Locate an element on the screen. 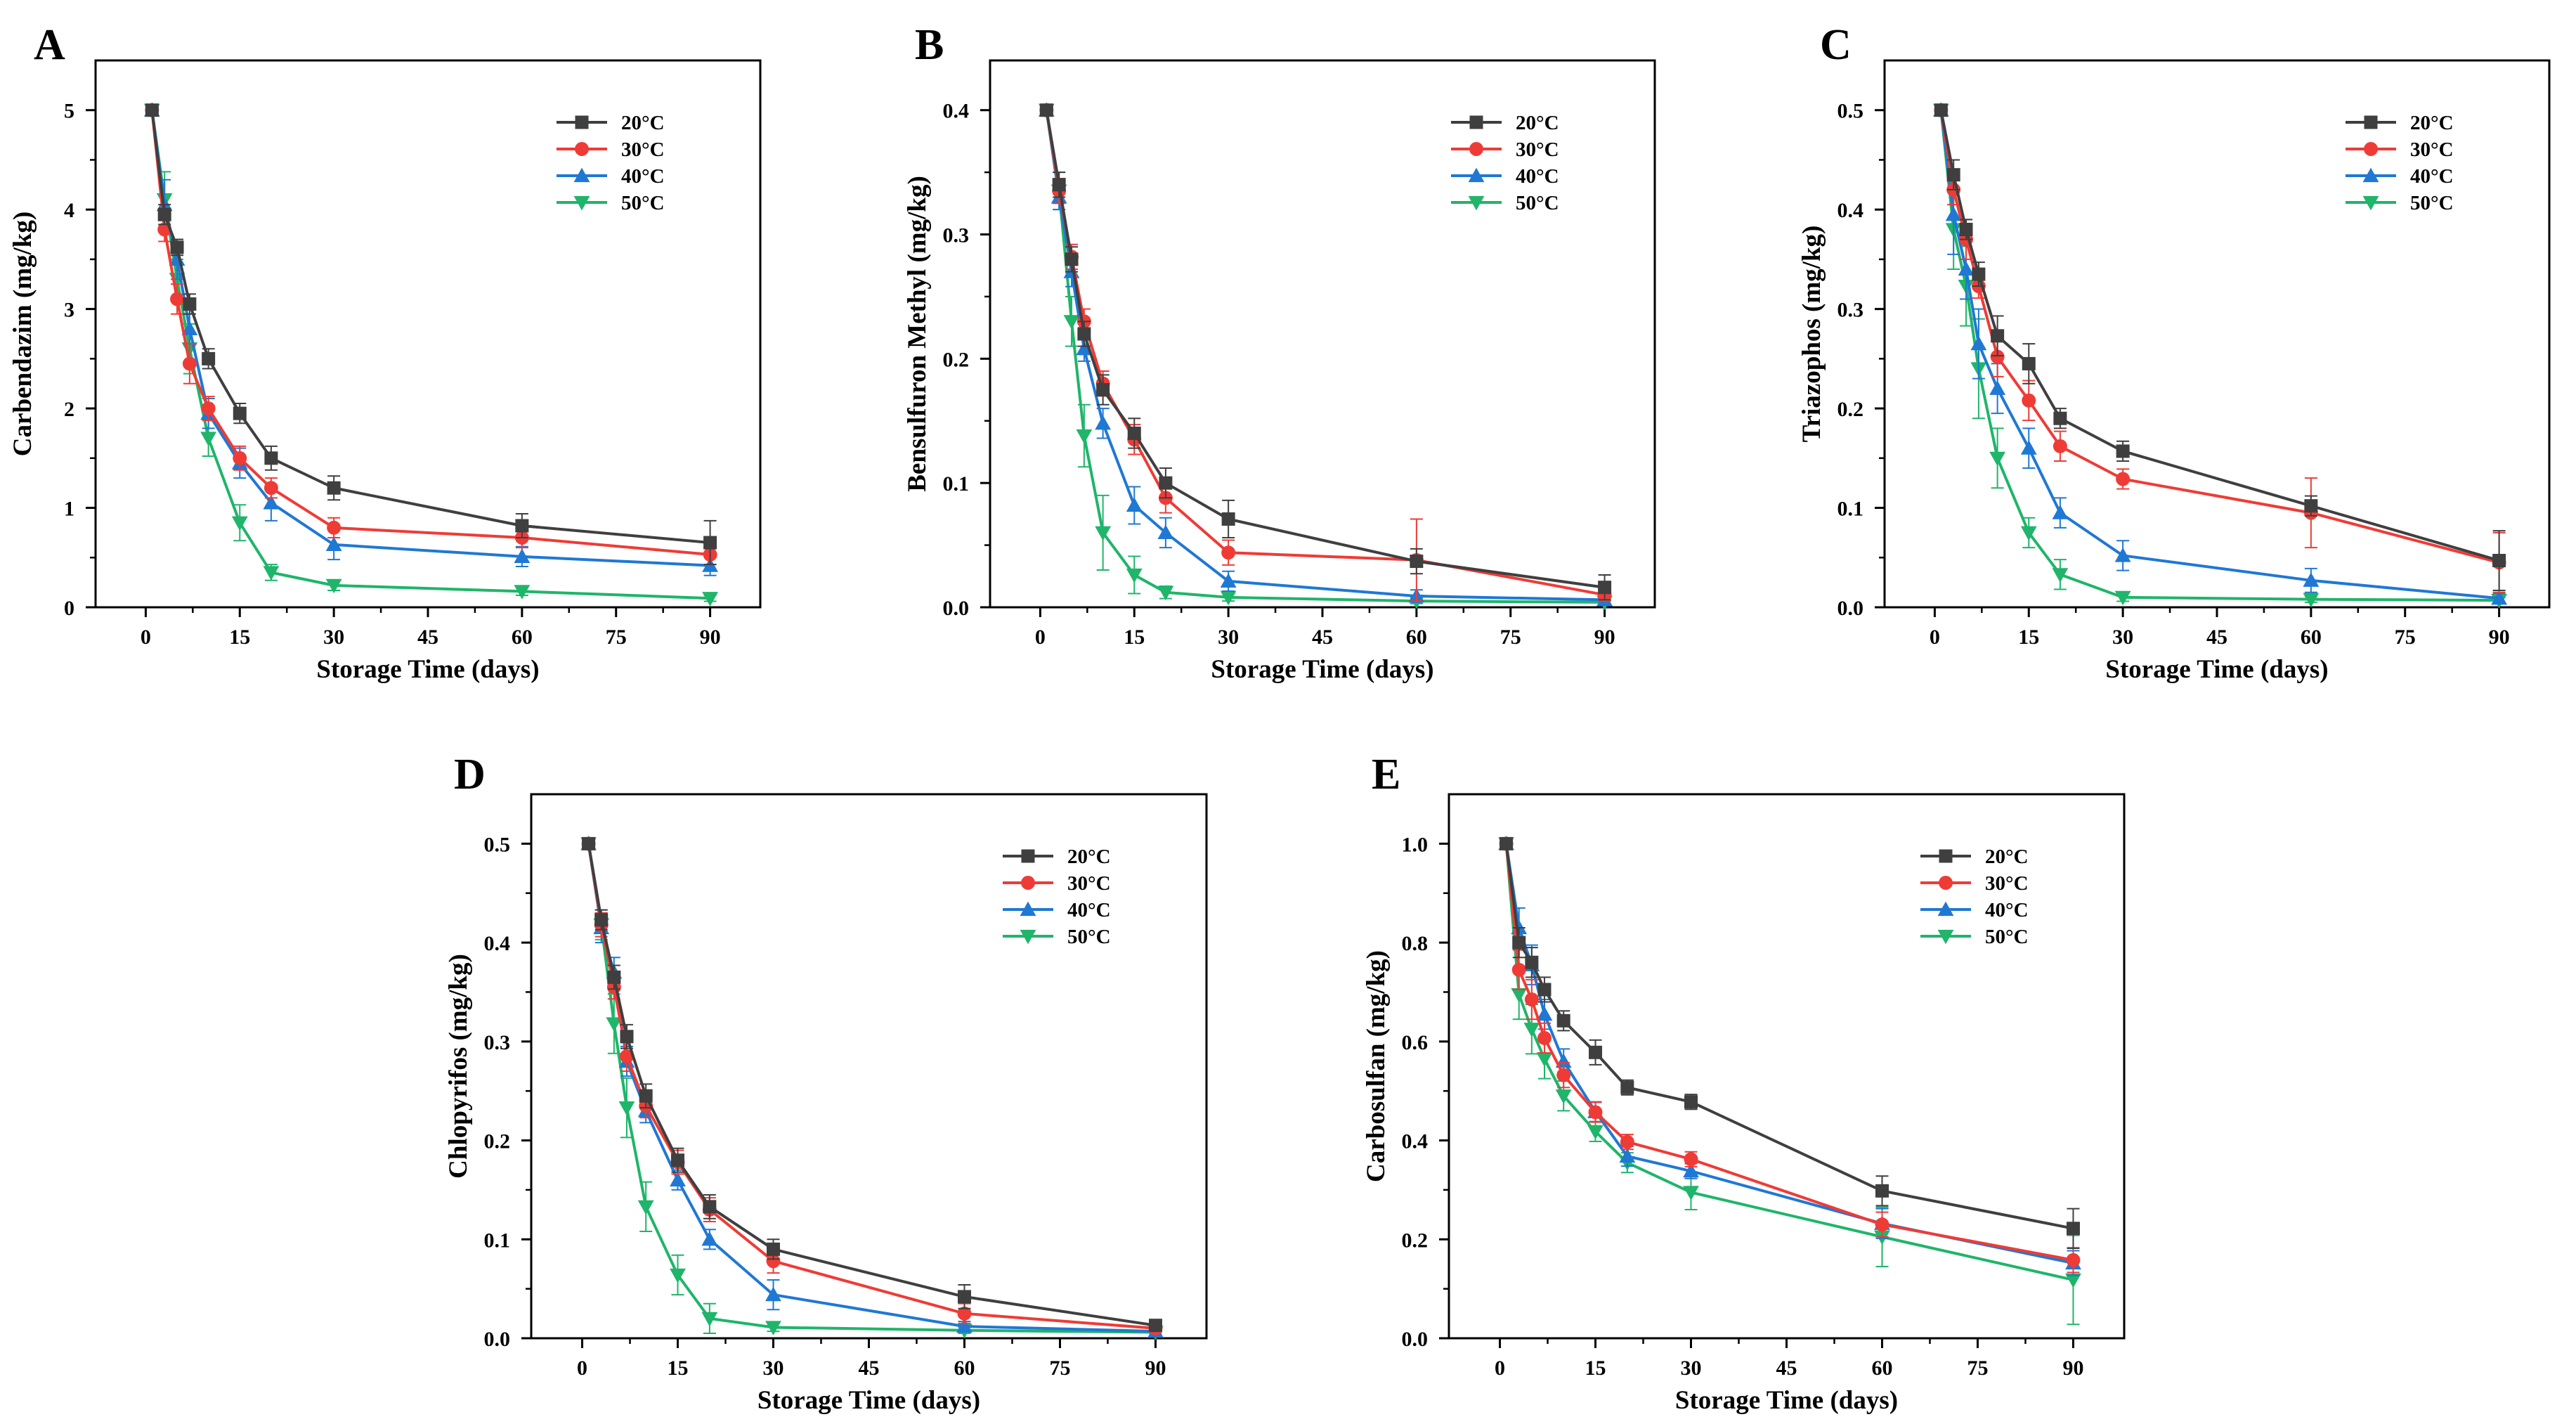 The height and width of the screenshot is (1424, 2576). legend-item: 40°C is located at coordinates (1974, 910).